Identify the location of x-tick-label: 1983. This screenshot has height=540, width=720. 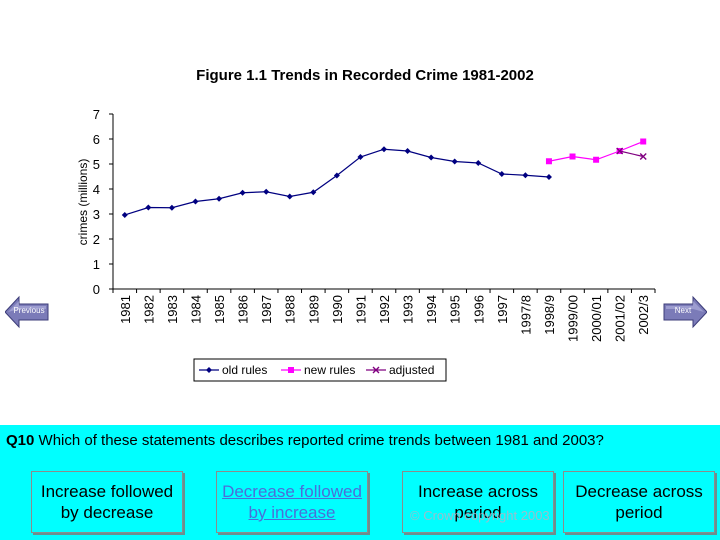
(172, 309).